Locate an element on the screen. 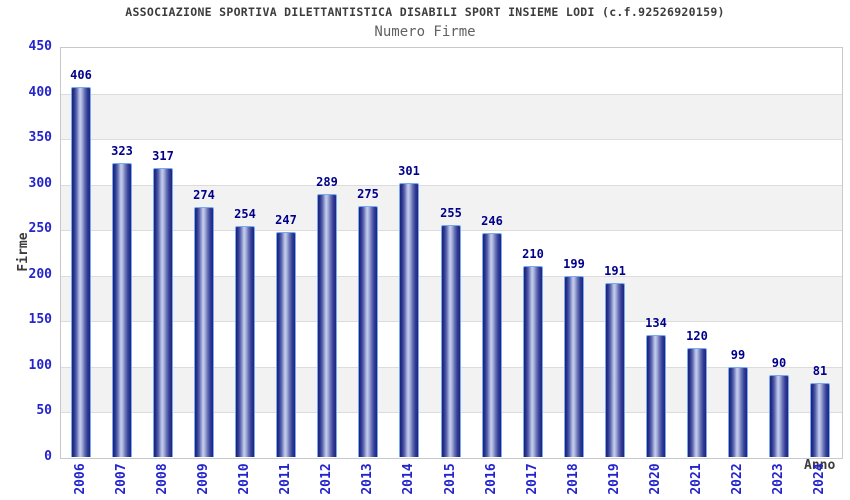 This screenshot has width=850, height=500. y-tick-label: 400 is located at coordinates (40, 92).